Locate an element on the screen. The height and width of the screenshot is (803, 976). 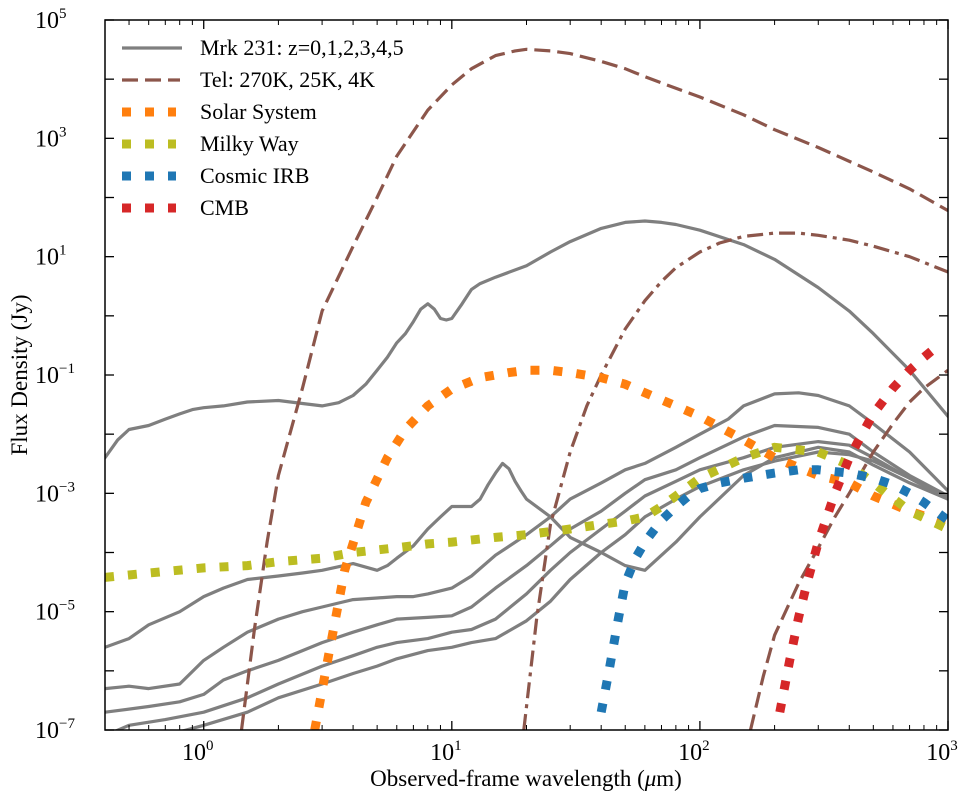
legend-label: Solar System is located at coordinates (258, 111).